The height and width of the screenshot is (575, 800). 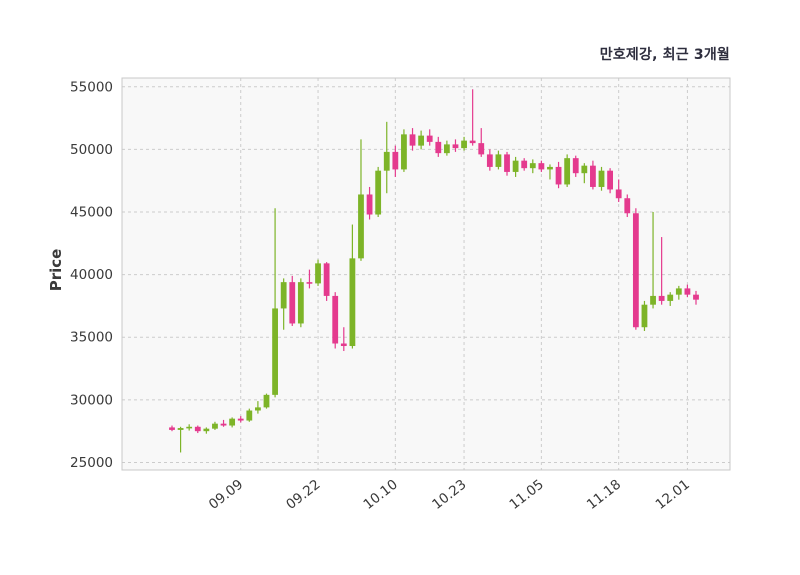 What do you see at coordinates (604, 495) in the screenshot?
I see `x-tick-label: 11.18` at bounding box center [604, 495].